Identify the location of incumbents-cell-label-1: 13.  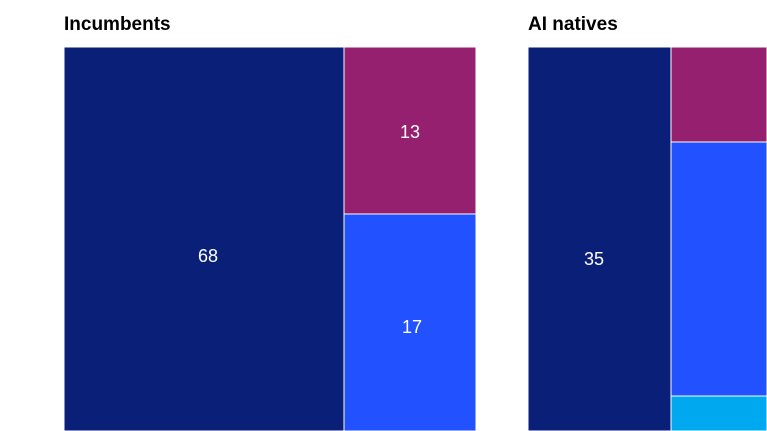
(410, 132).